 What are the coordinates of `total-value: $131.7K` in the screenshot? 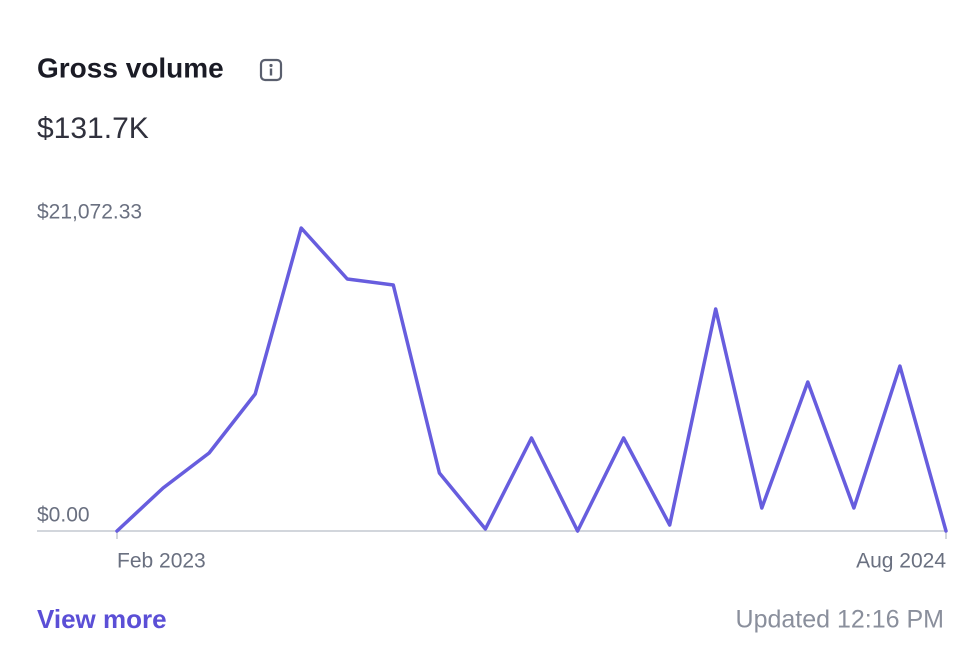 It's located at (93, 128).